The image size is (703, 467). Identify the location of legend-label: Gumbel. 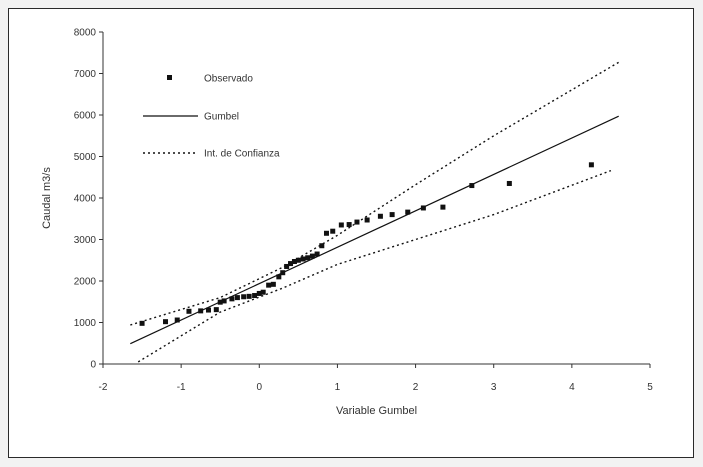
(221, 117).